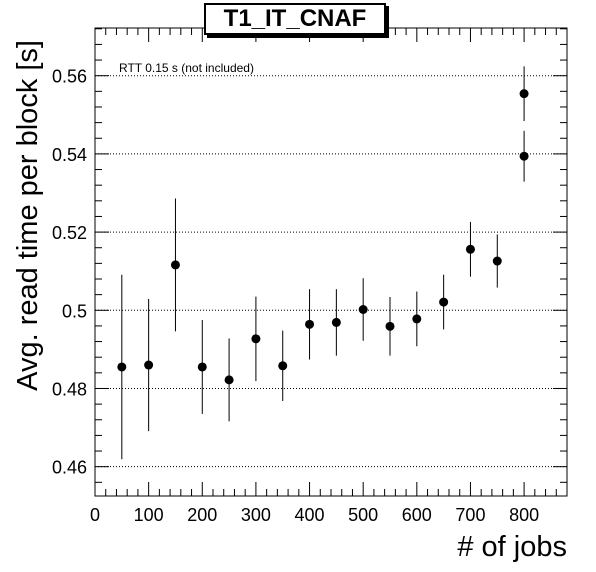 This screenshot has height=572, width=596. I want to click on y-tick-label: 0.56, so click(69, 77).